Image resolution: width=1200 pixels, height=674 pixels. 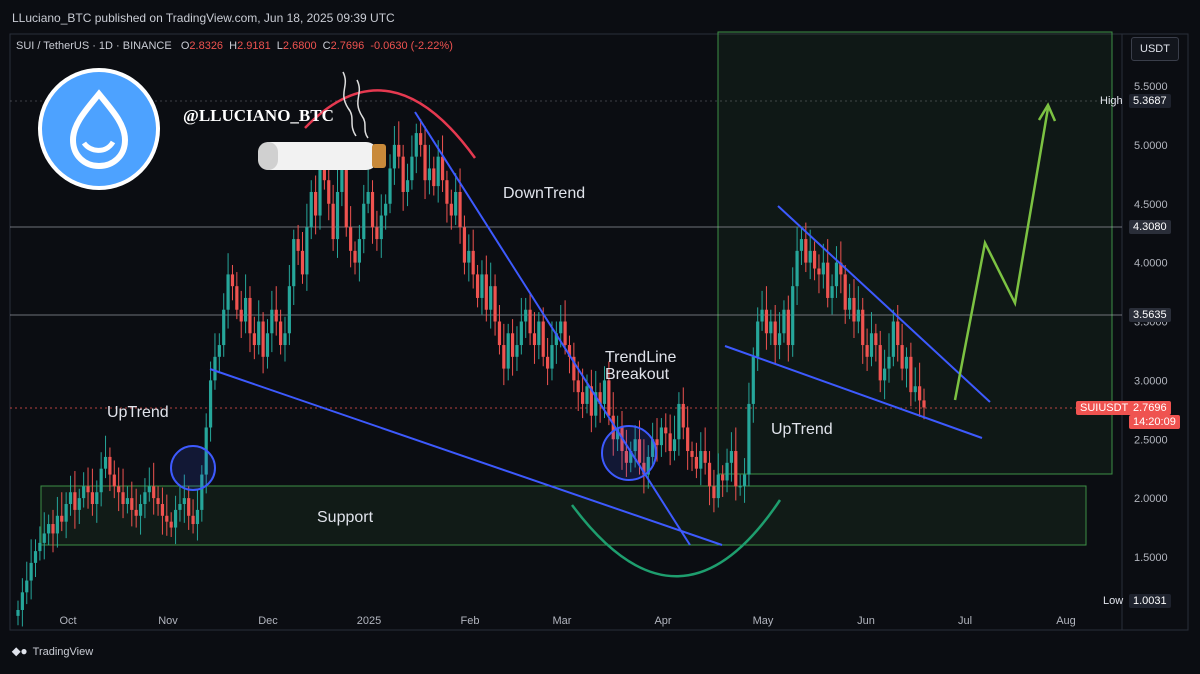 I want to click on high-tag-label: High, so click(x=1111, y=101).